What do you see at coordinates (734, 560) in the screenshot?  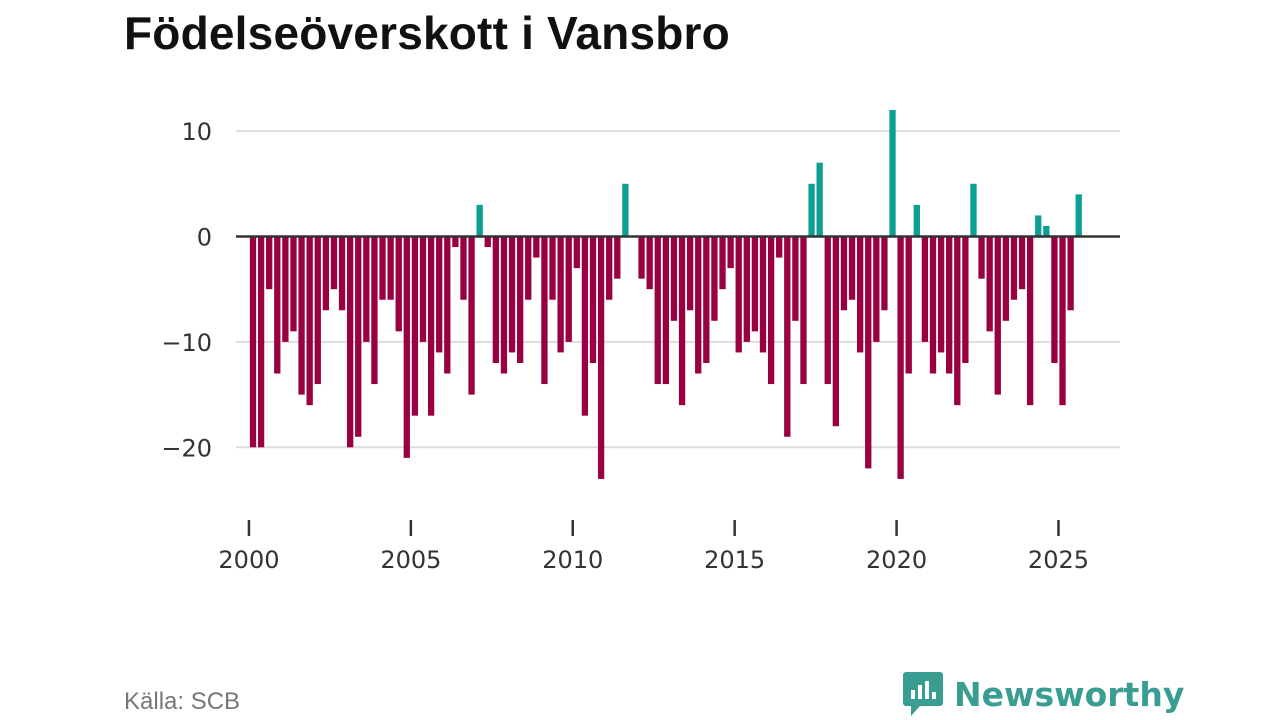 I see `x-tick-label: 2015` at bounding box center [734, 560].